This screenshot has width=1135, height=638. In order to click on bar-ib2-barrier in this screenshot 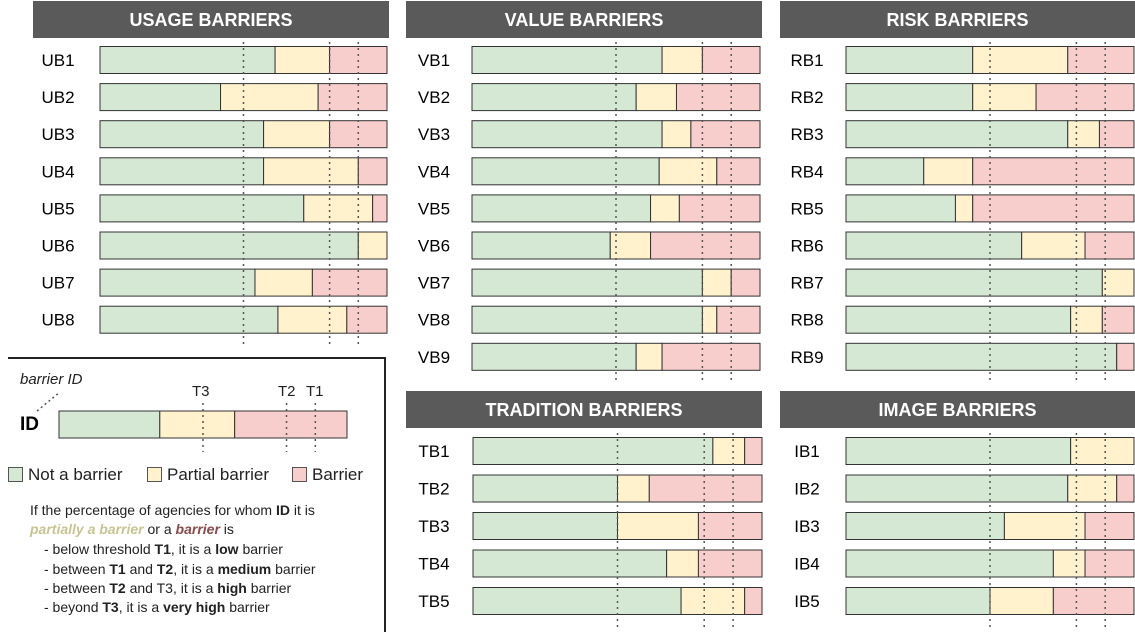, I will do `click(1125, 488)`.